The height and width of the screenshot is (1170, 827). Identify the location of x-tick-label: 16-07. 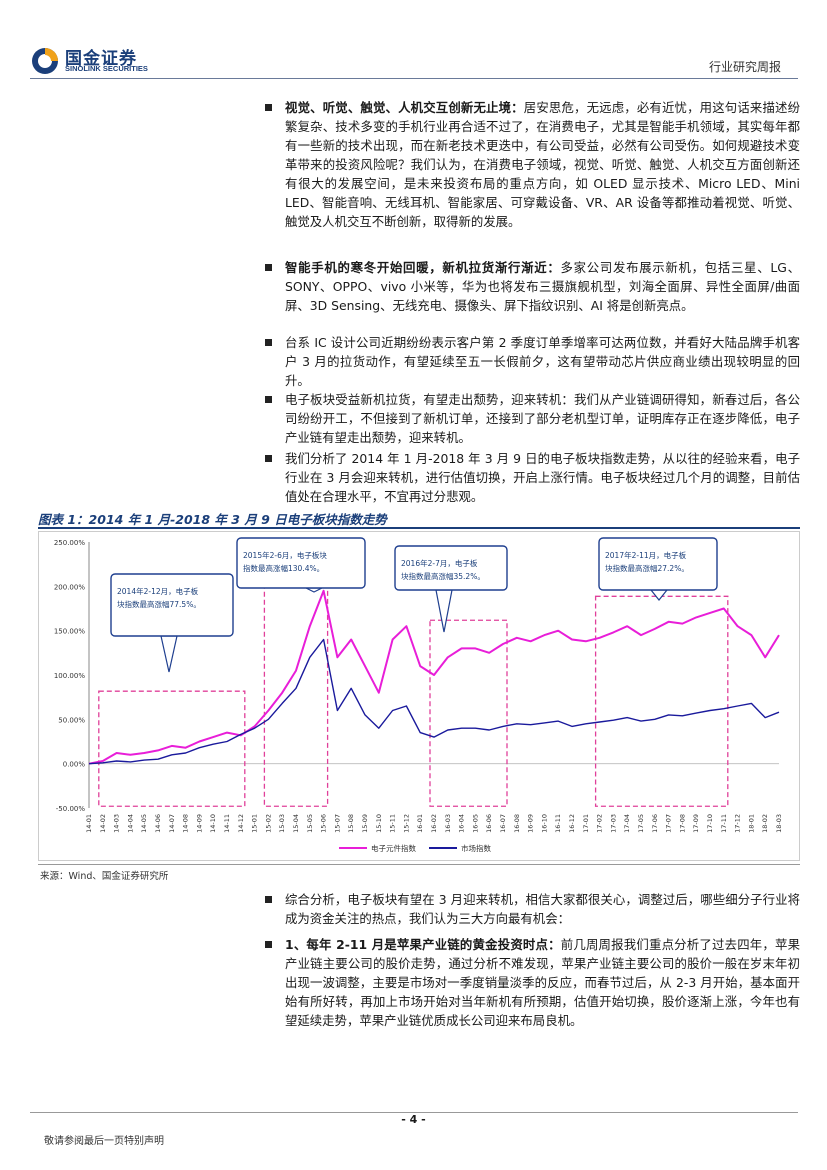
(503, 823).